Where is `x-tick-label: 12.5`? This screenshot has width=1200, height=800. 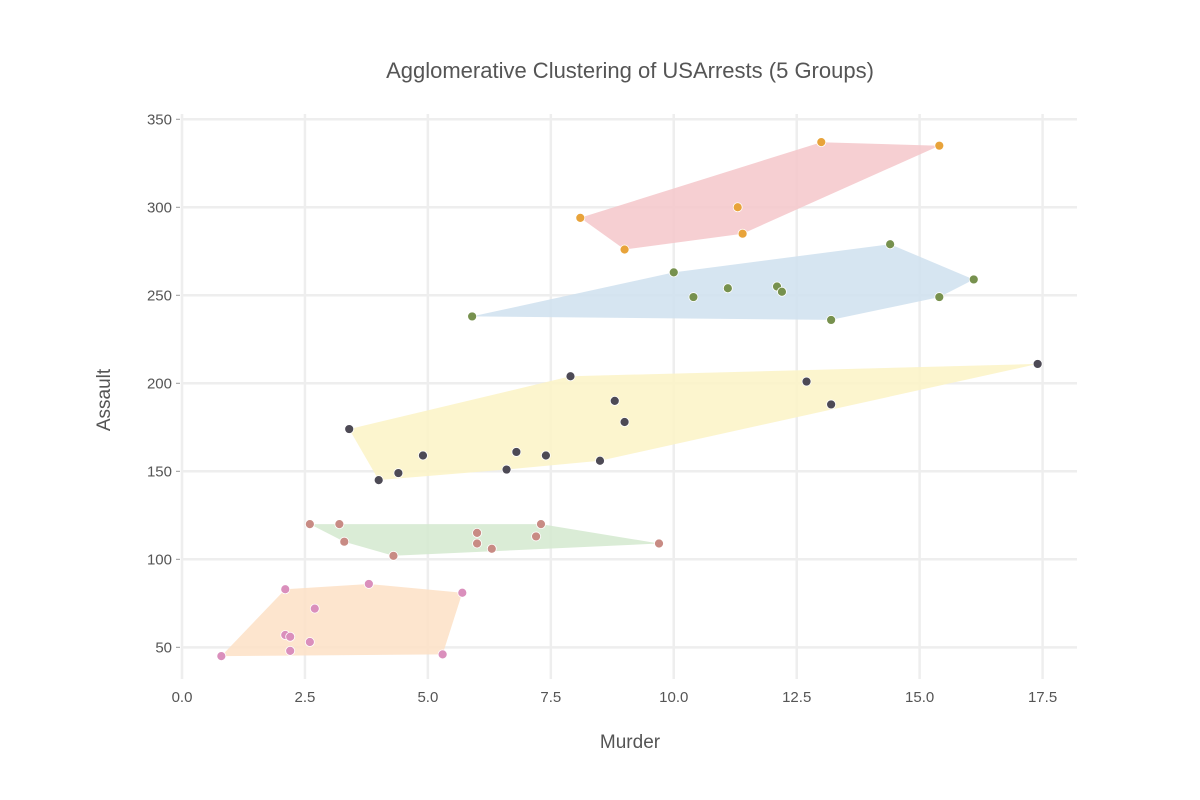
x-tick-label: 12.5 is located at coordinates (796, 697).